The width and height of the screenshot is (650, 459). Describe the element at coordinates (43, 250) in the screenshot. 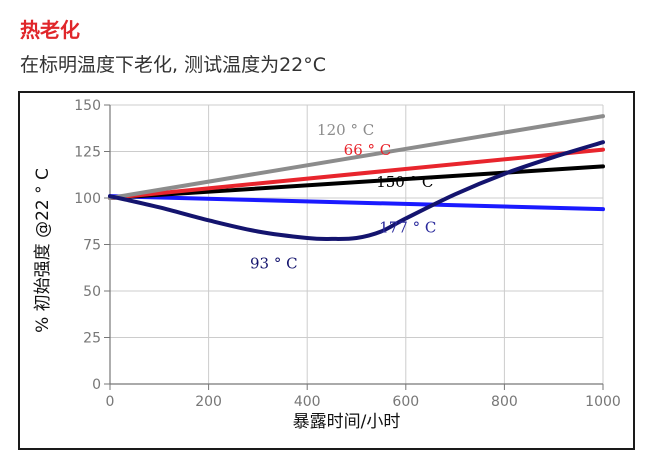

I see `y-axis-label: % 初始强度 @22 ° C` at that location.